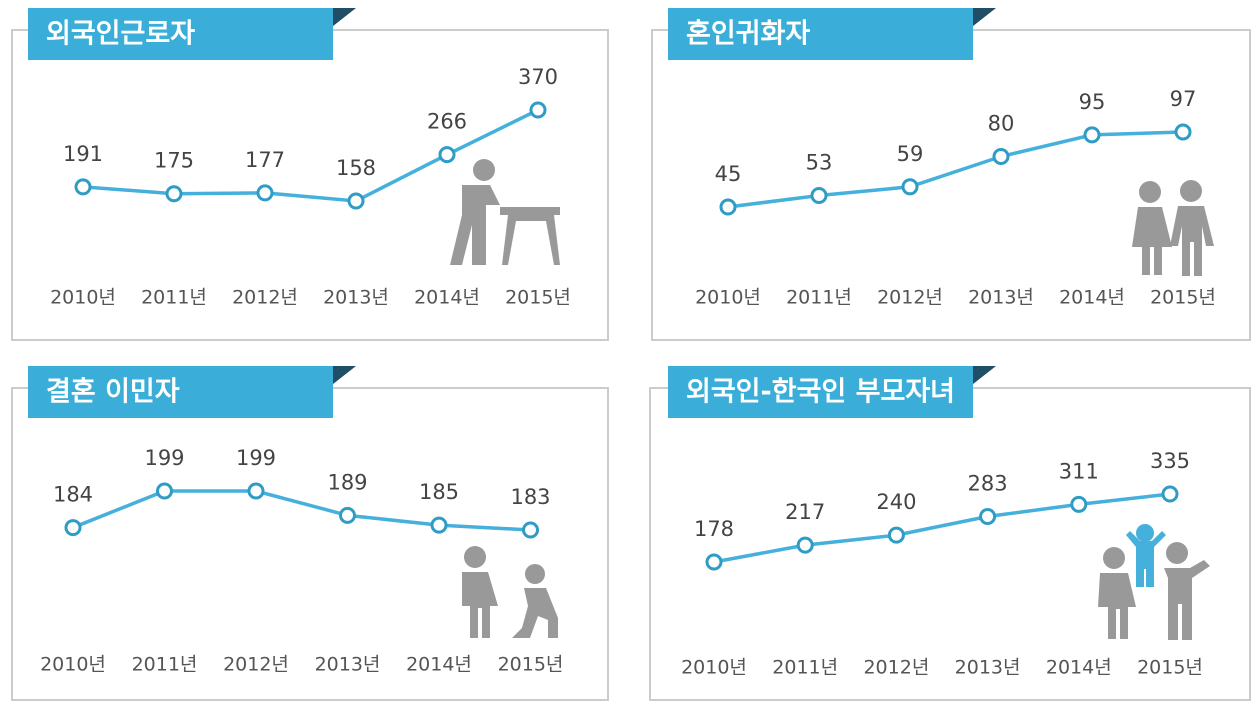 Image resolution: width=1256 pixels, height=703 pixels. I want to click on value-label: 189, so click(347, 482).